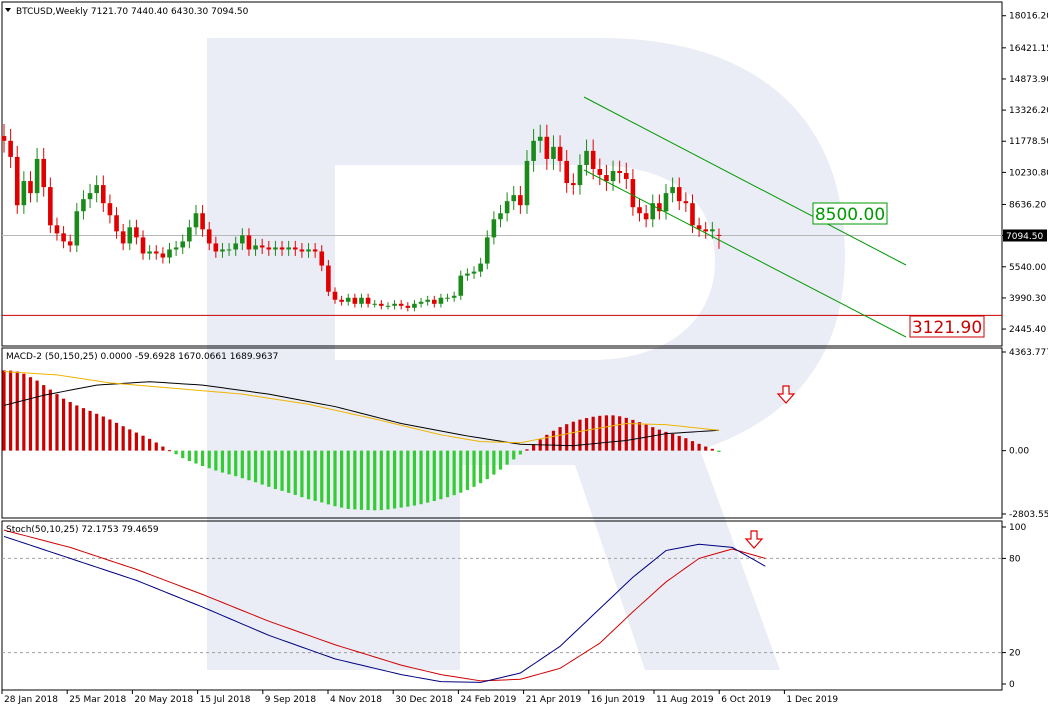 The width and height of the screenshot is (1048, 710). I want to click on price-axis-label: 8636.20, so click(1027, 205).